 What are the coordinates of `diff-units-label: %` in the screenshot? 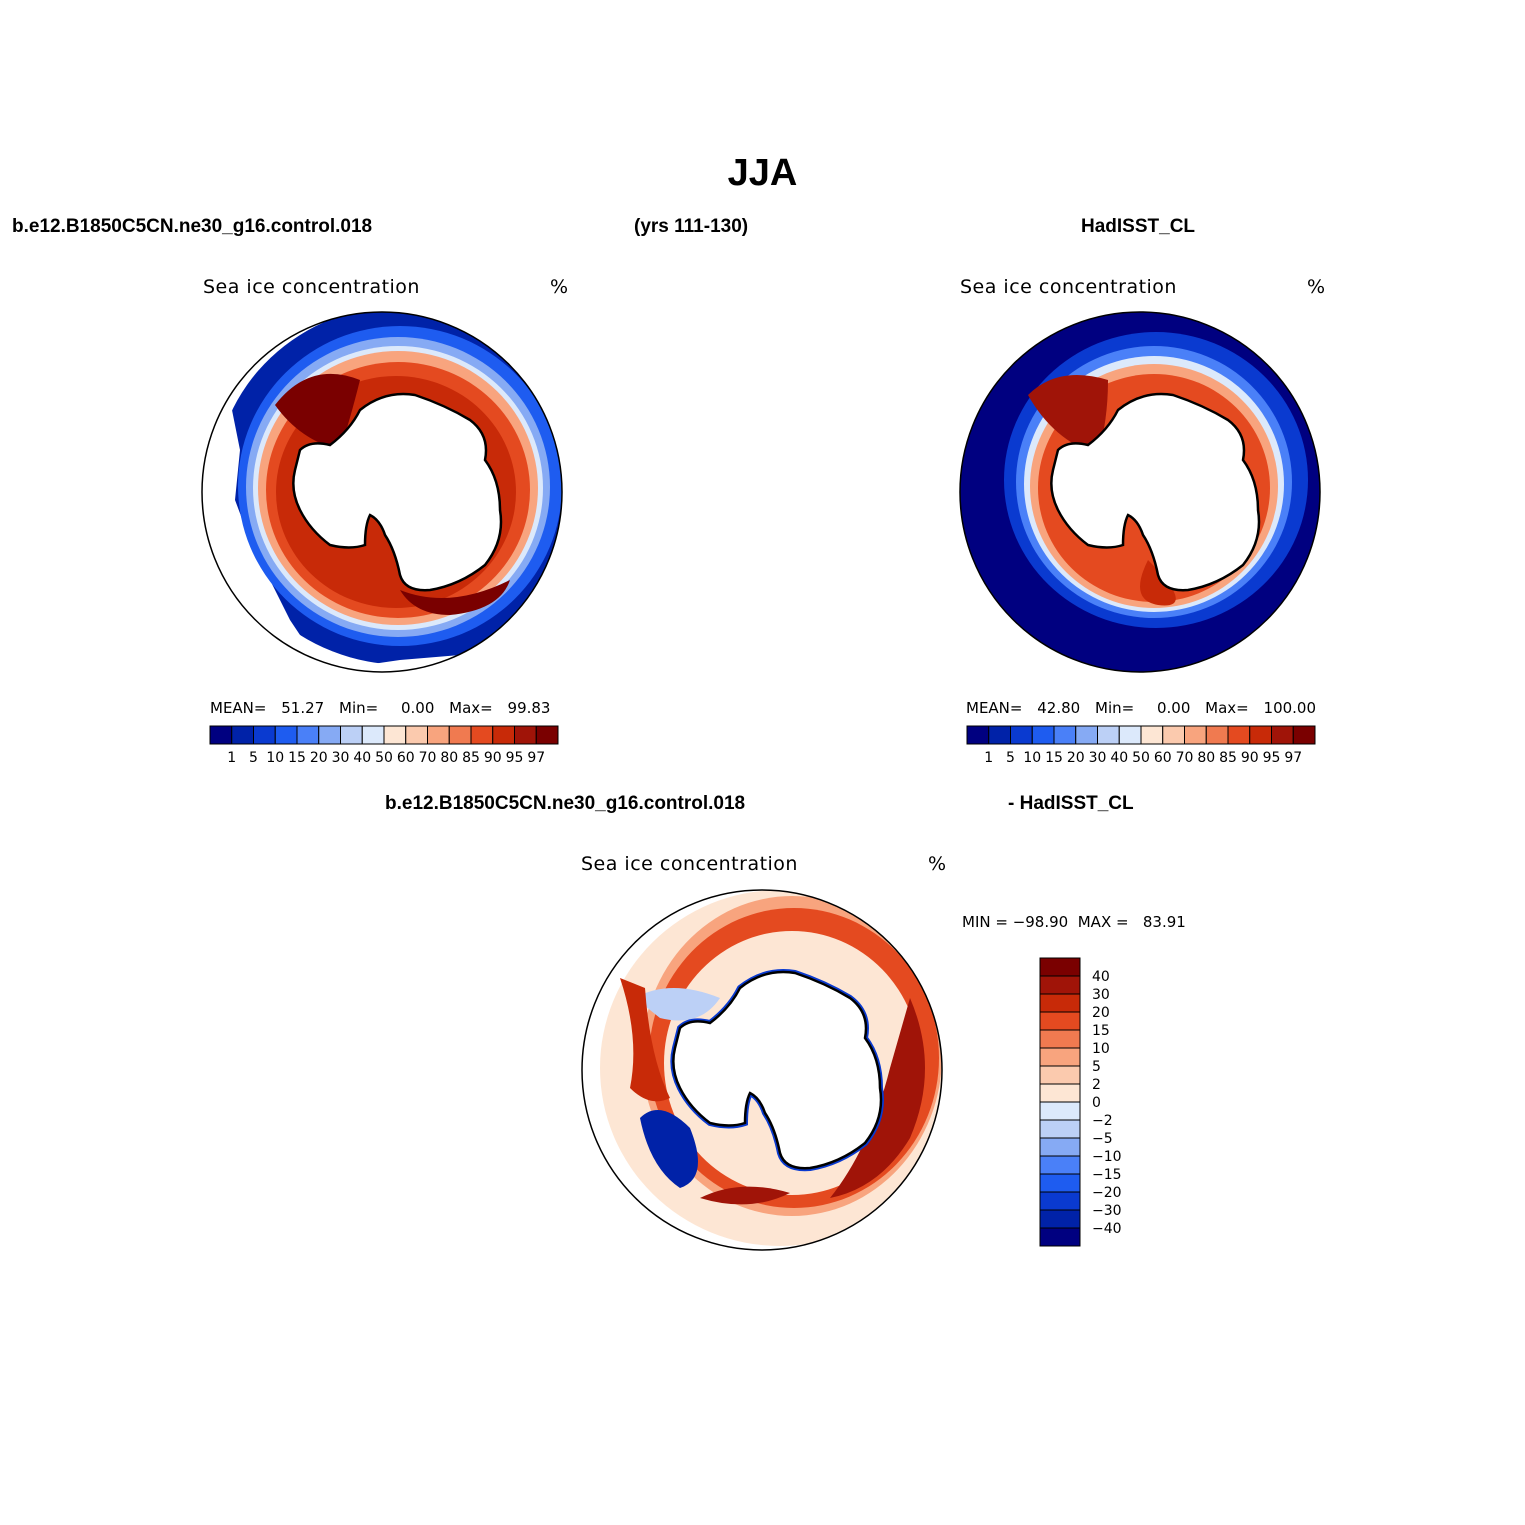 It's located at (937, 864).